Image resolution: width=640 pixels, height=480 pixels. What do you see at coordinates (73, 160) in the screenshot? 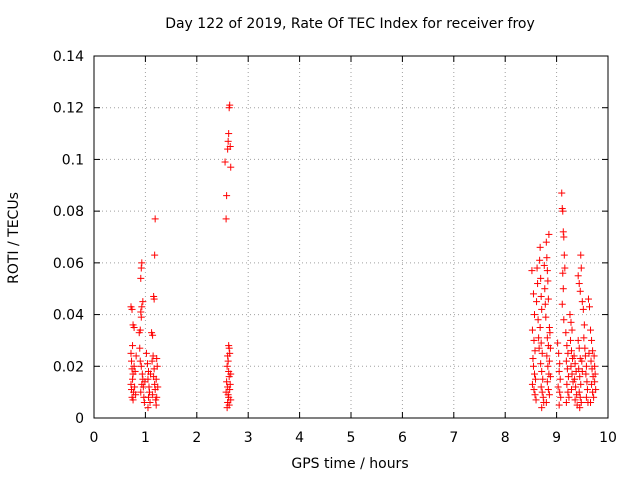
I see `y-tick-label: 0.1` at bounding box center [73, 160].